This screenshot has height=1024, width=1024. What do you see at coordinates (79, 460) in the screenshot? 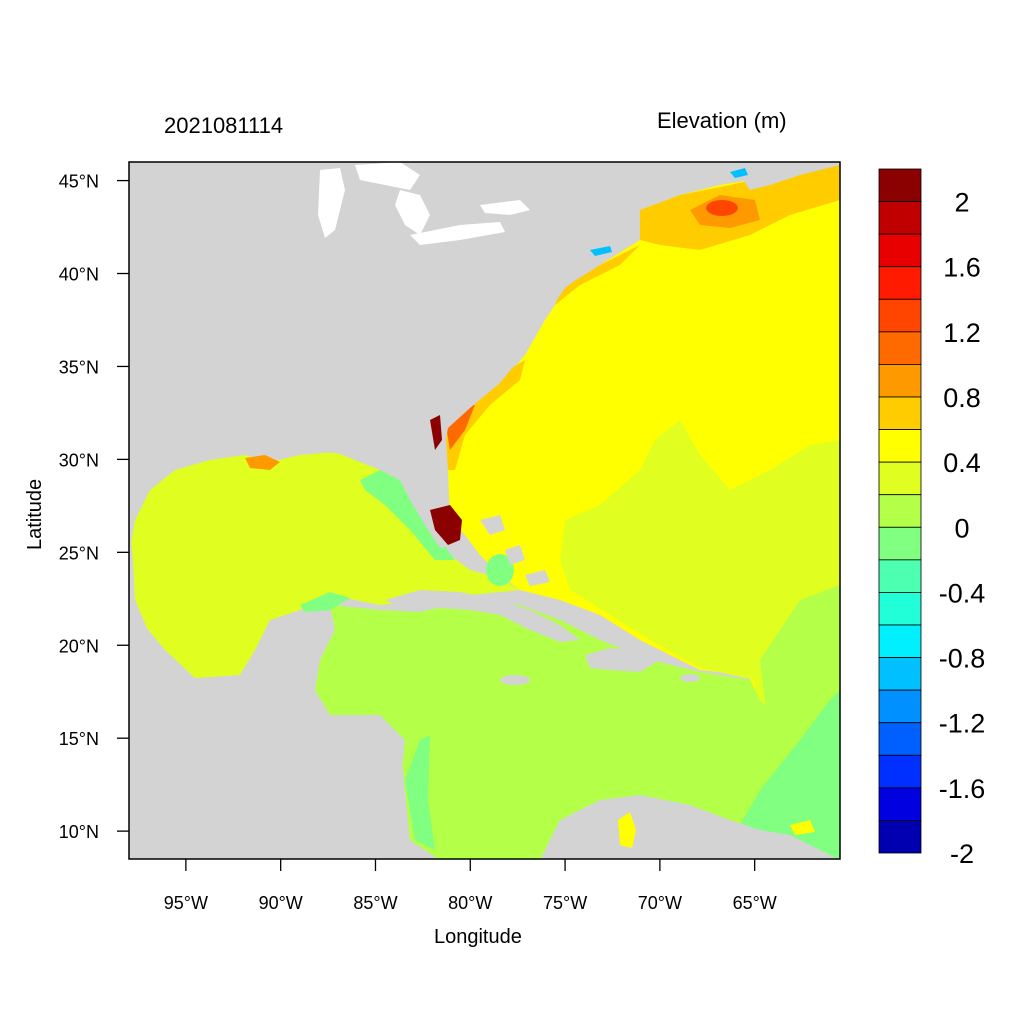
I see `y-tick-label: 30°N` at bounding box center [79, 460].